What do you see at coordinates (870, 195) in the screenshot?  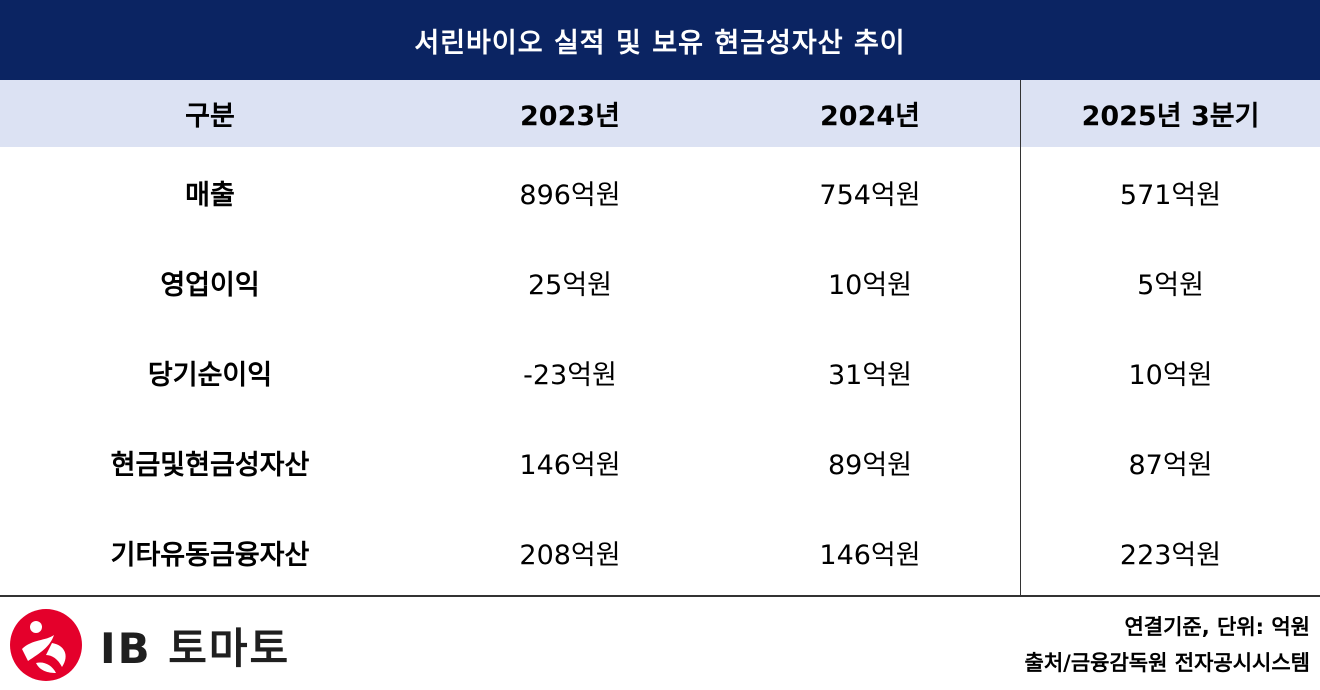 I see `cell-2024: 754억원` at bounding box center [870, 195].